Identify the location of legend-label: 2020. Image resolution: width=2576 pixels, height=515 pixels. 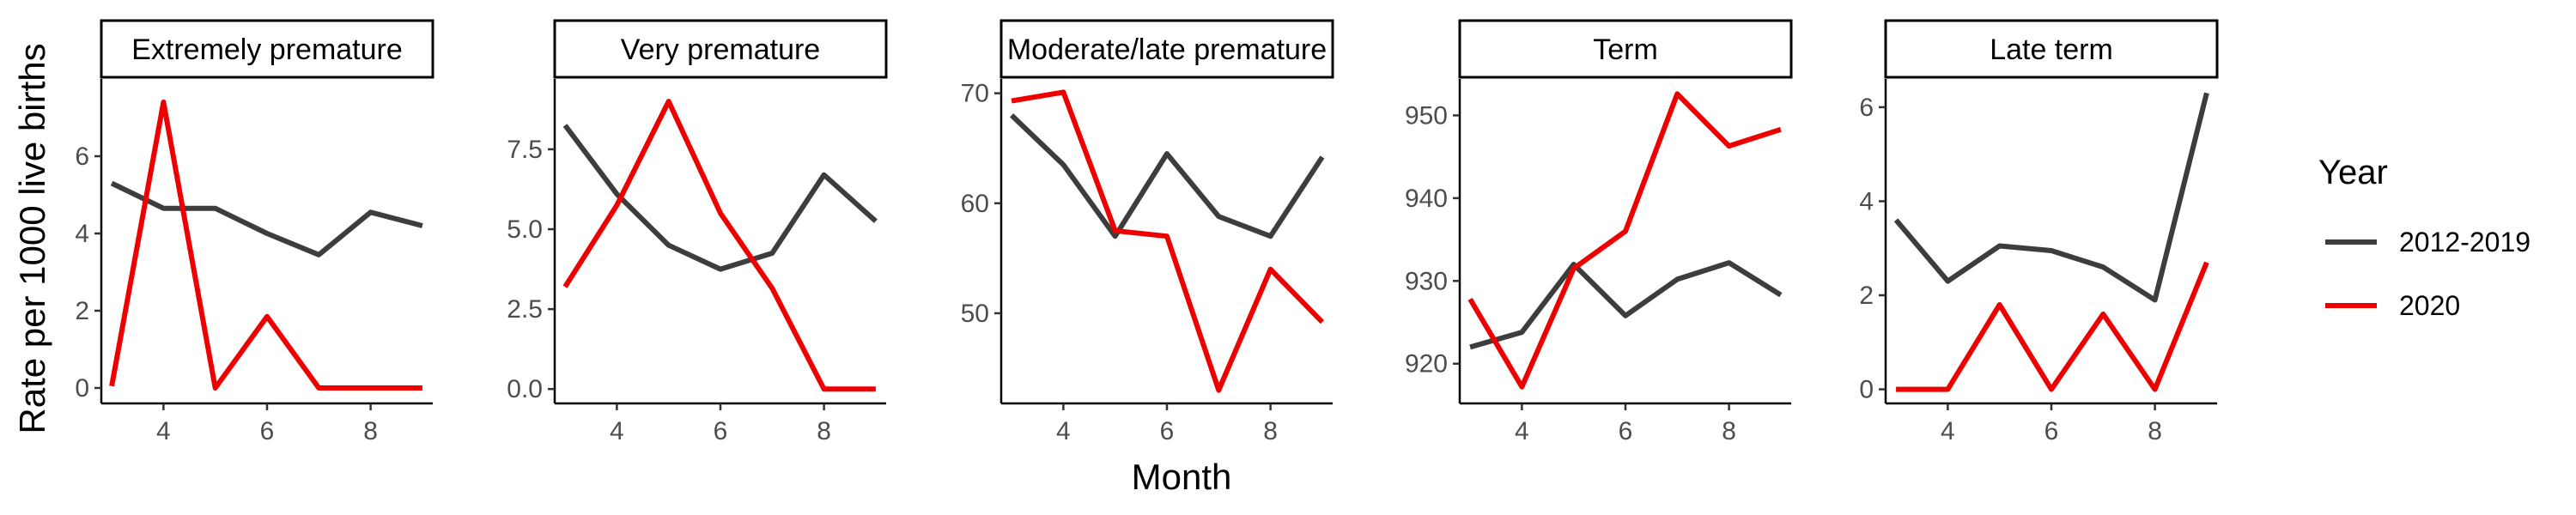
(2429, 305).